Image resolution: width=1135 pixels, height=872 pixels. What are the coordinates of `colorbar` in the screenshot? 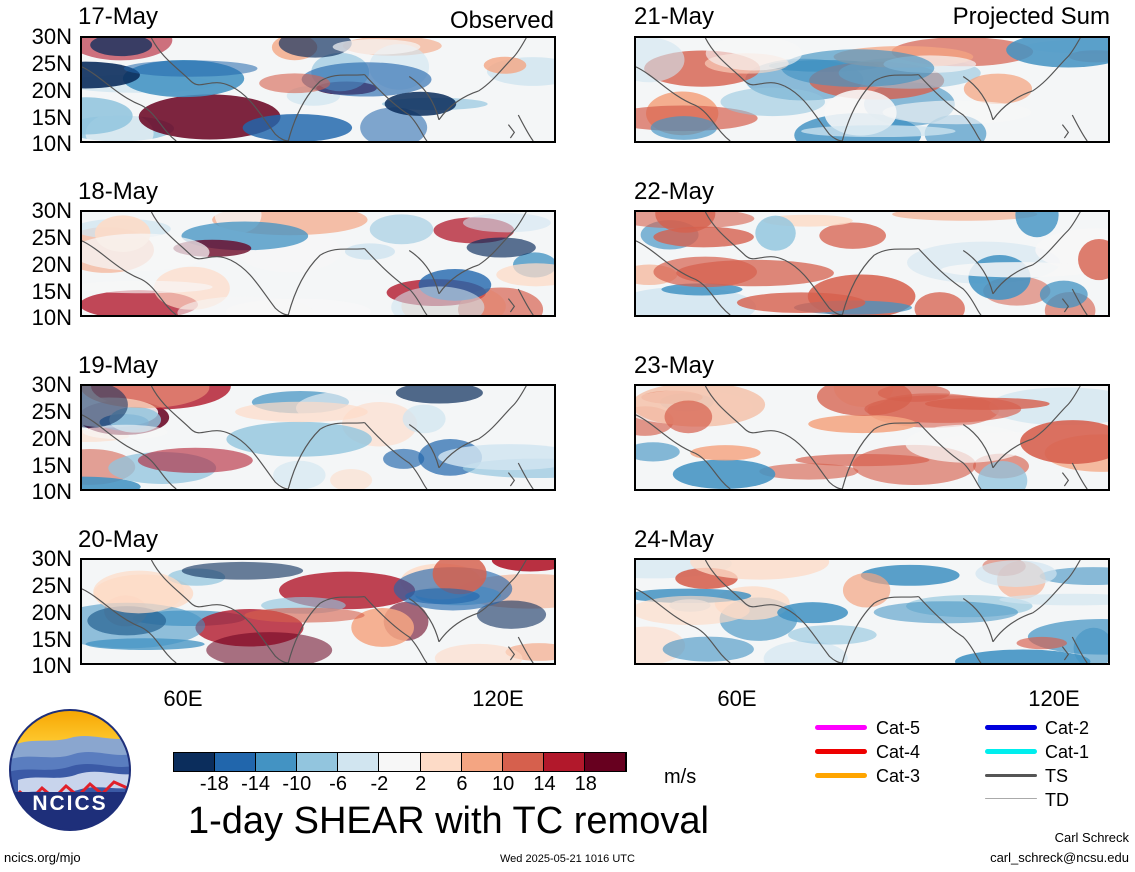 It's located at (400, 762).